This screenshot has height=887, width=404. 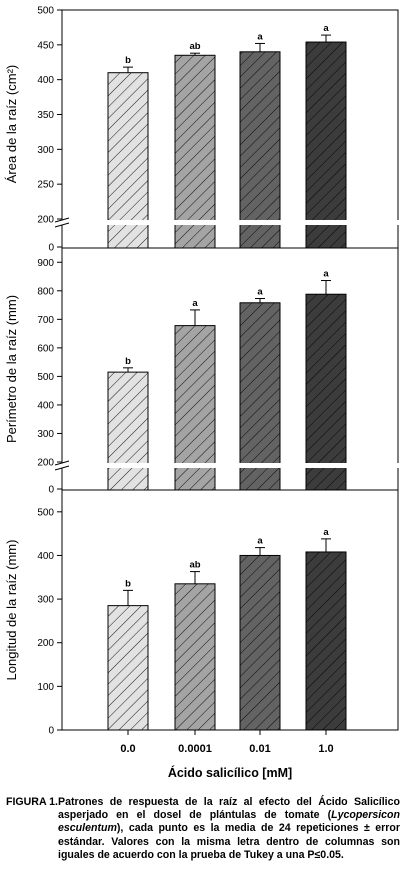 I want to click on y-tick-label: 700, so click(x=45, y=320).